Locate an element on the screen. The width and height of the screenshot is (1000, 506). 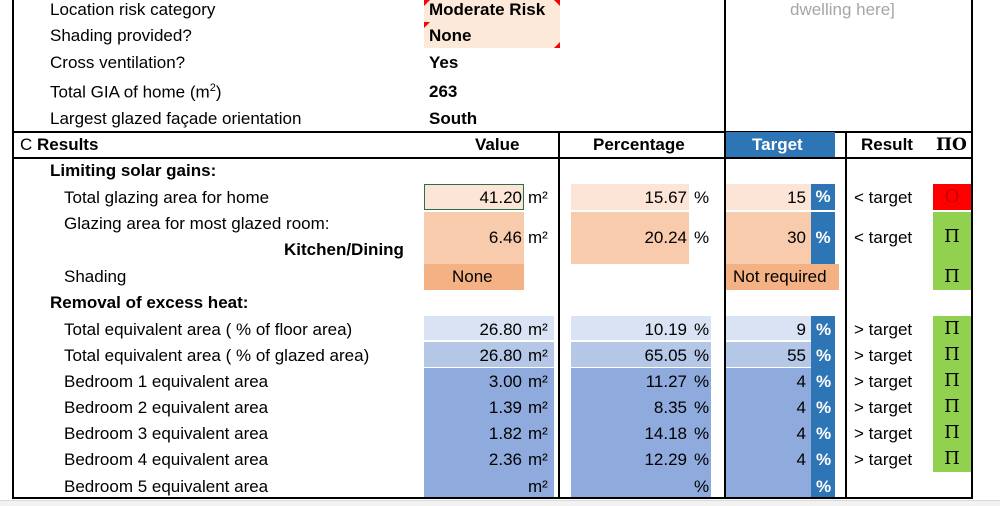
target-unit-column is located at coordinates (823, 407).